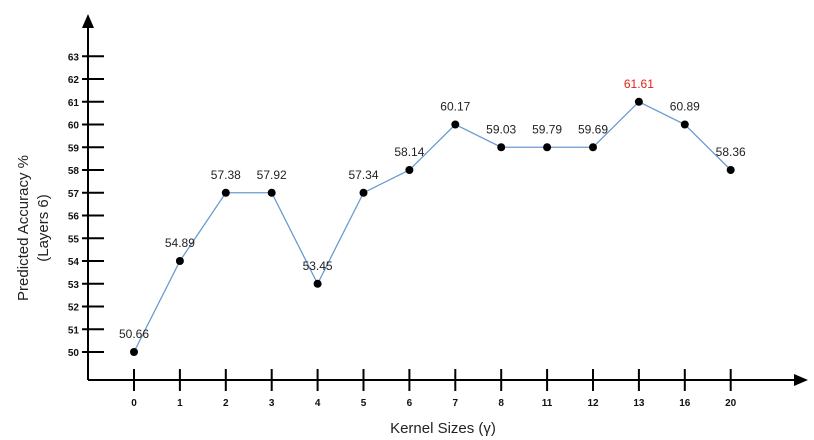  I want to click on y-tick-label-55: 55, so click(74, 239).